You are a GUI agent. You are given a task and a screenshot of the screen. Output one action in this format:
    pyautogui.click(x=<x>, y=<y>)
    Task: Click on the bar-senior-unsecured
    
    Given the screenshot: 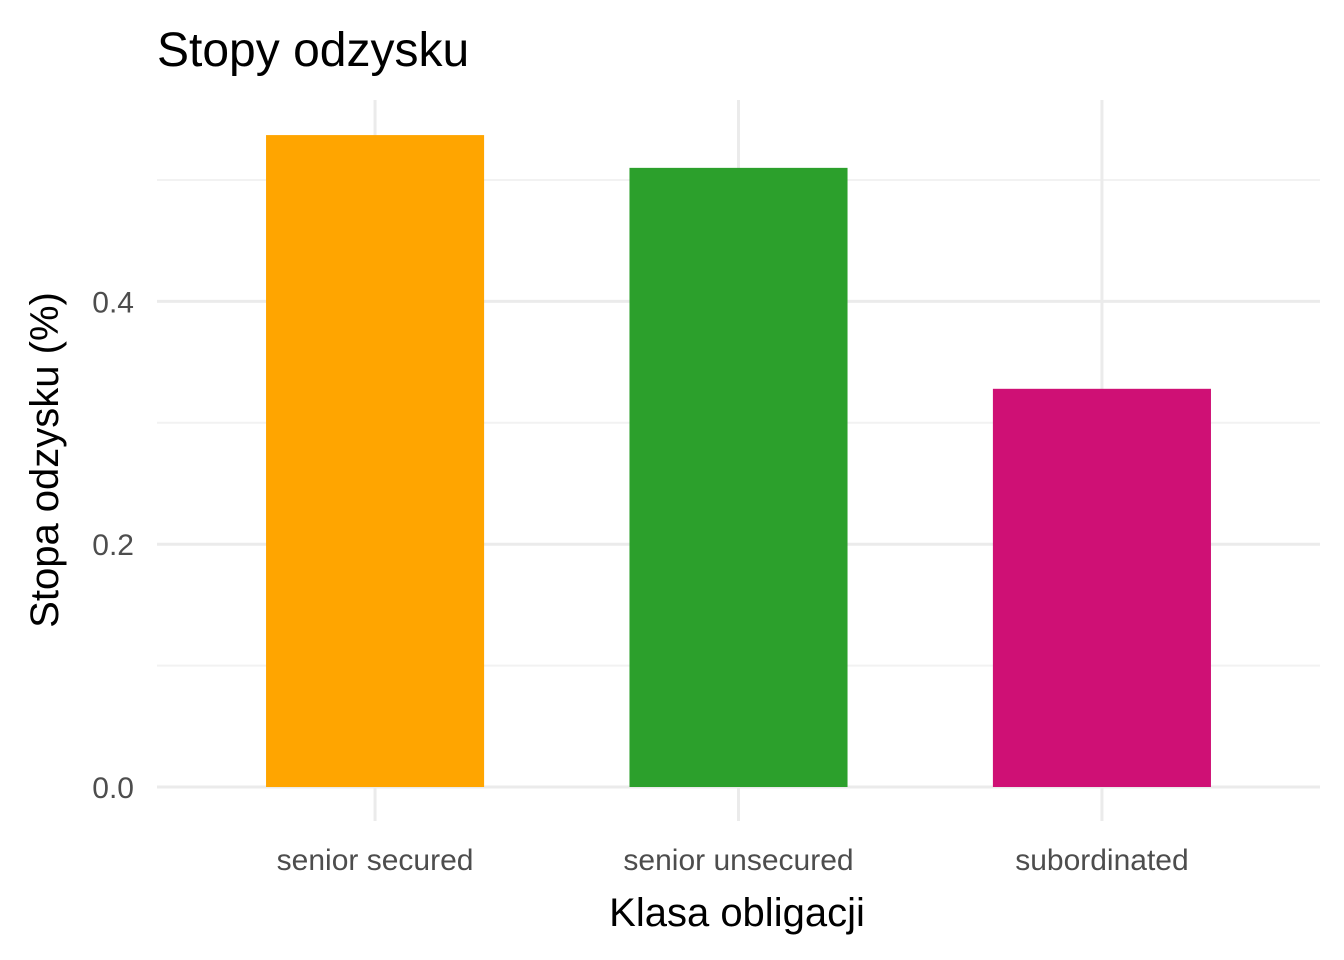 What is the action you would take?
    pyautogui.click(x=738, y=477)
    